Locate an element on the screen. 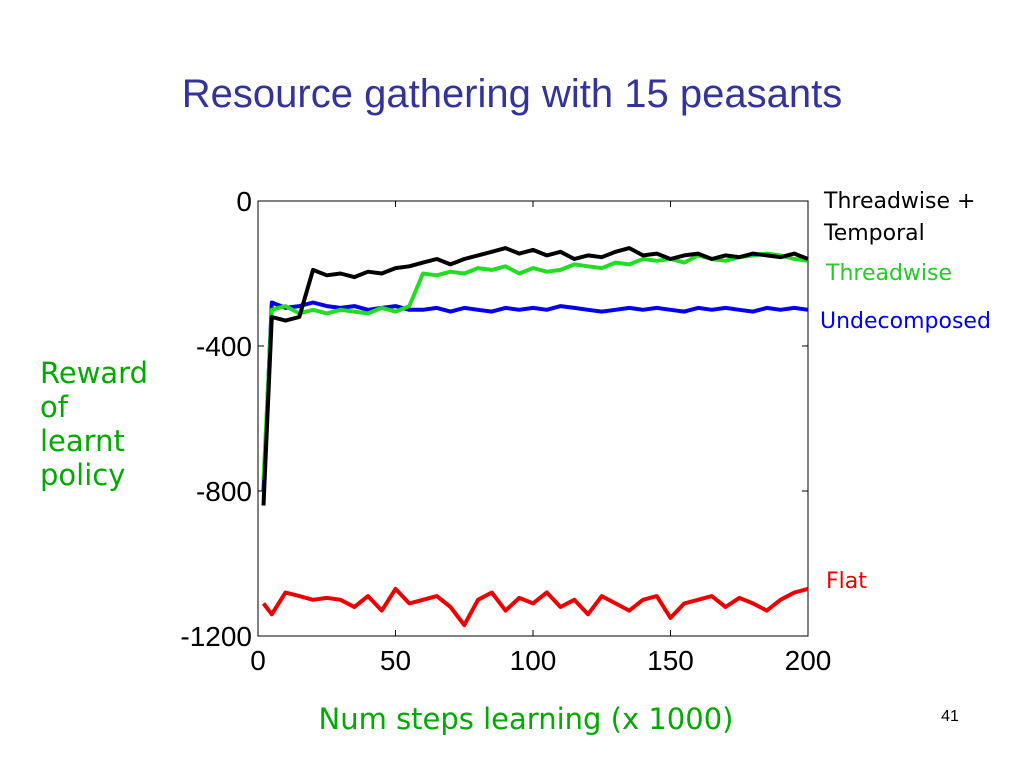  legend-label-line: Temporal is located at coordinates (874, 233).